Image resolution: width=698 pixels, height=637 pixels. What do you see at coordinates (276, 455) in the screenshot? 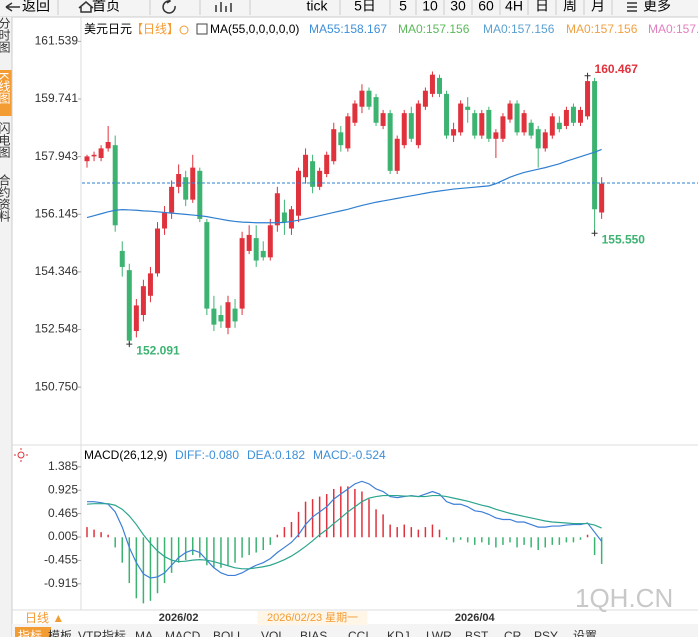
I see `legend-entry: DEA:0.182` at bounding box center [276, 455].